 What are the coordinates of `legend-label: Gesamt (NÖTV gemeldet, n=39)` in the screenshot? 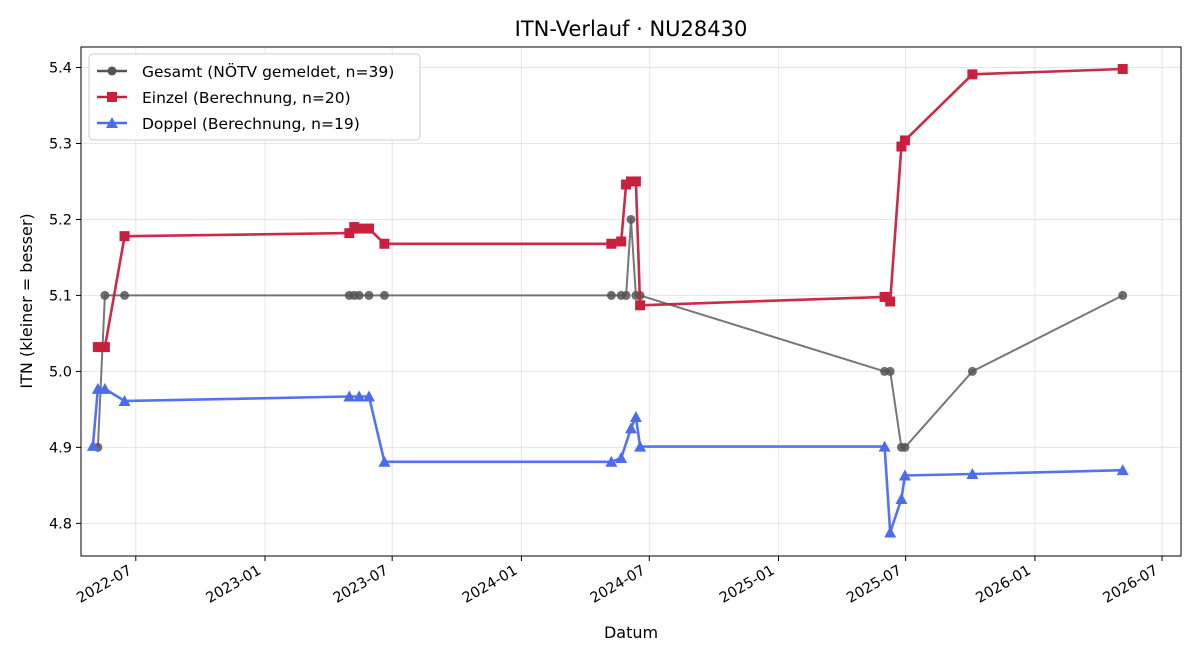 It's located at (268, 71).